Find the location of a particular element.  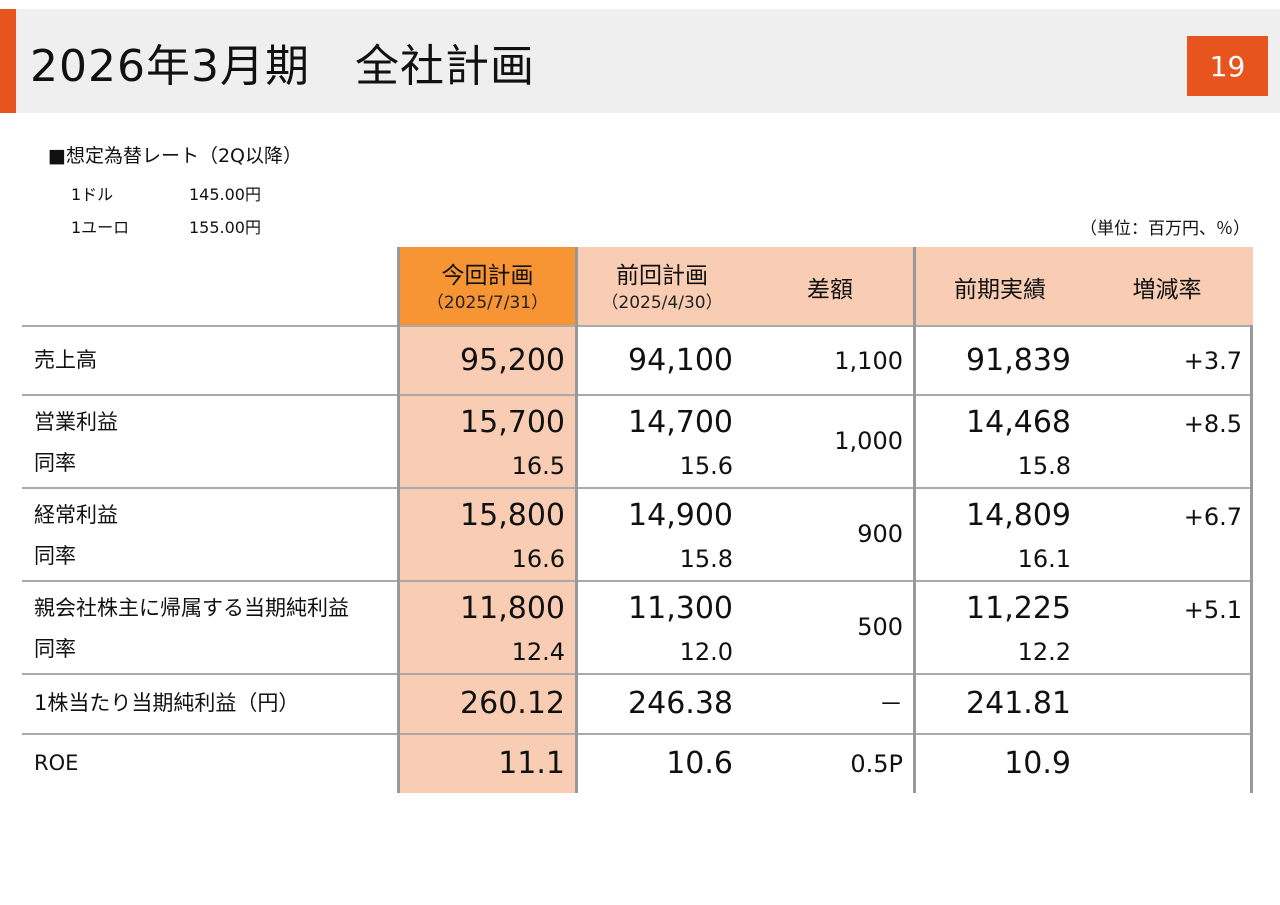

page-number-badge: 19 is located at coordinates (1227, 66).